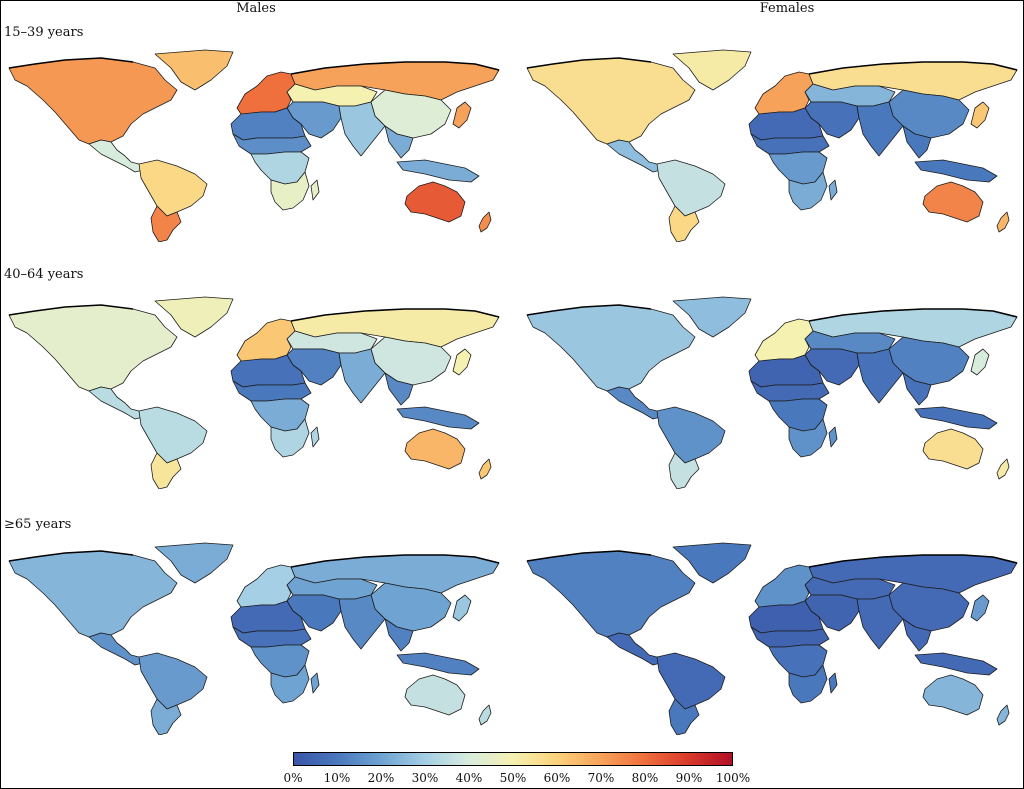 The width and height of the screenshot is (1024, 789). Describe the element at coordinates (787, 8) in the screenshot. I see `column-header-females: Females` at that location.